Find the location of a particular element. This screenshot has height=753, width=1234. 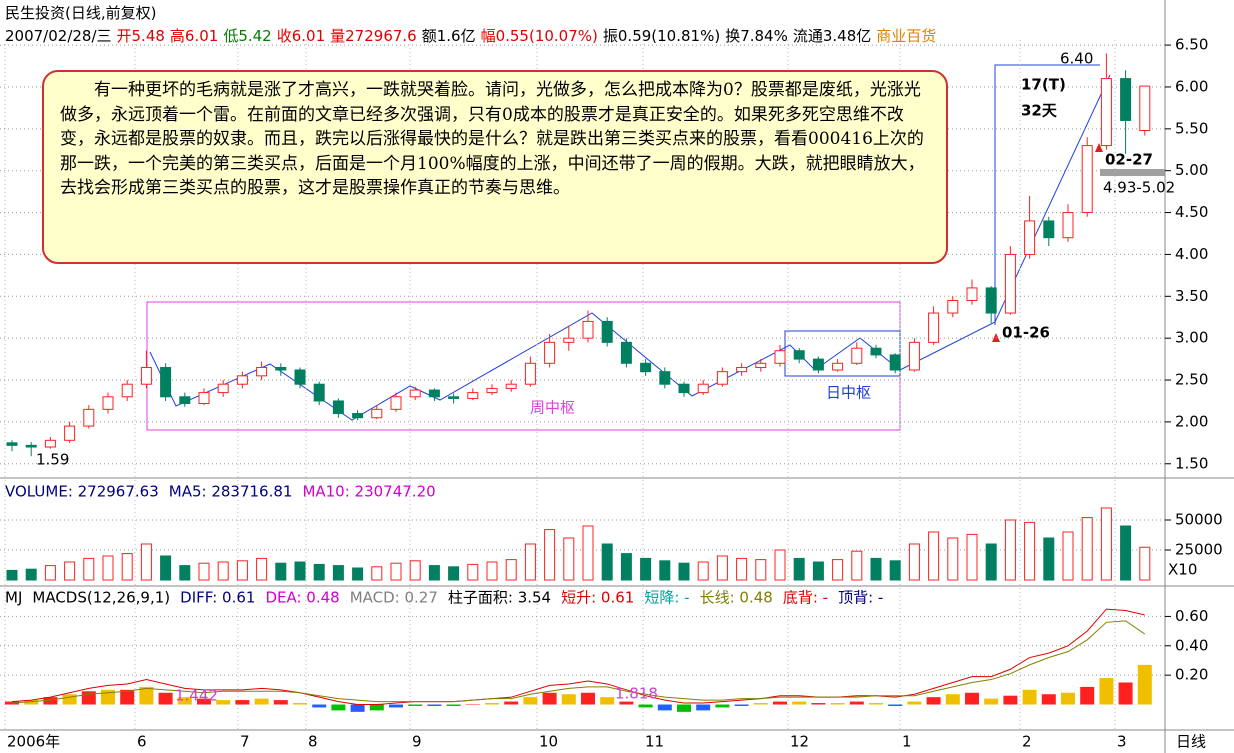

legend-item: 底背: - is located at coordinates (805, 598).